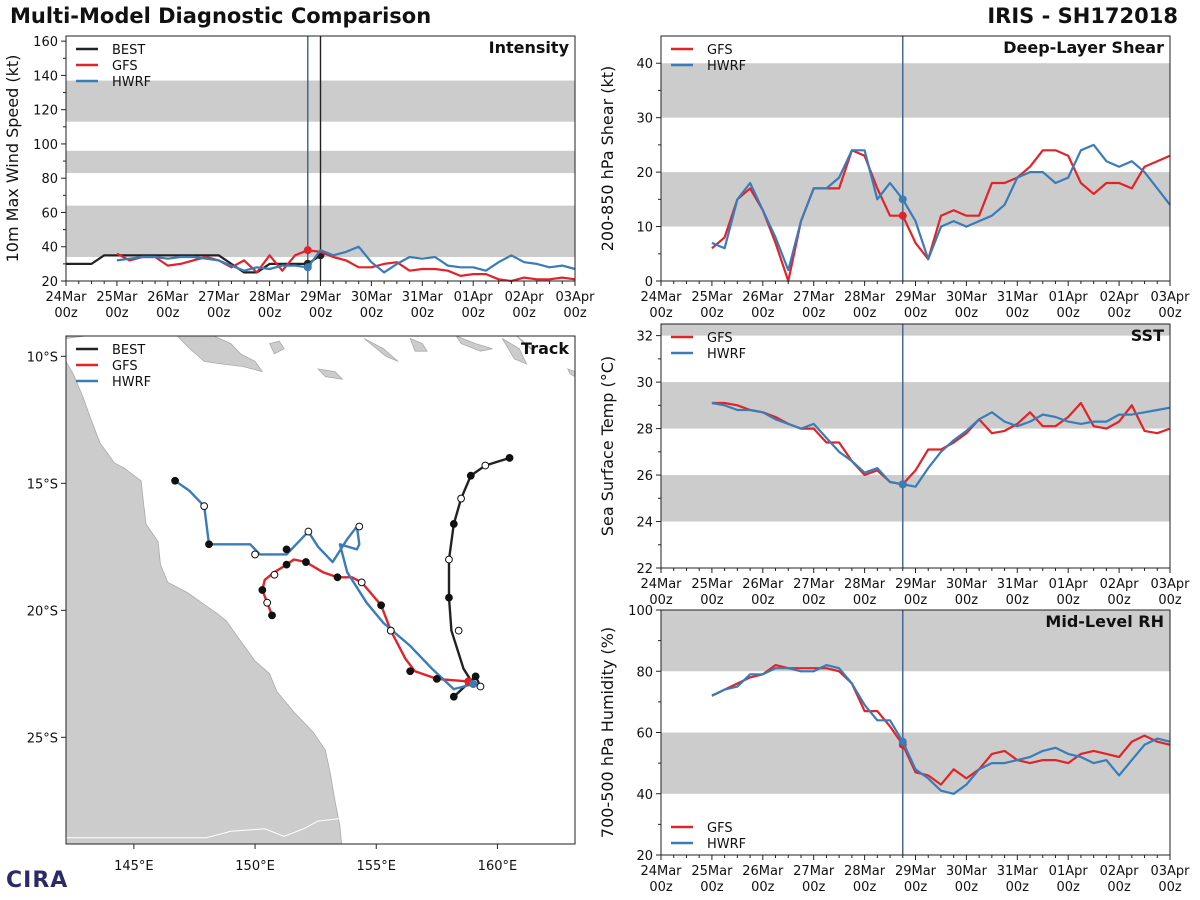 The width and height of the screenshot is (1200, 900). Describe the element at coordinates (365, 620) in the screenshot. I see `gfs-track-line` at that location.